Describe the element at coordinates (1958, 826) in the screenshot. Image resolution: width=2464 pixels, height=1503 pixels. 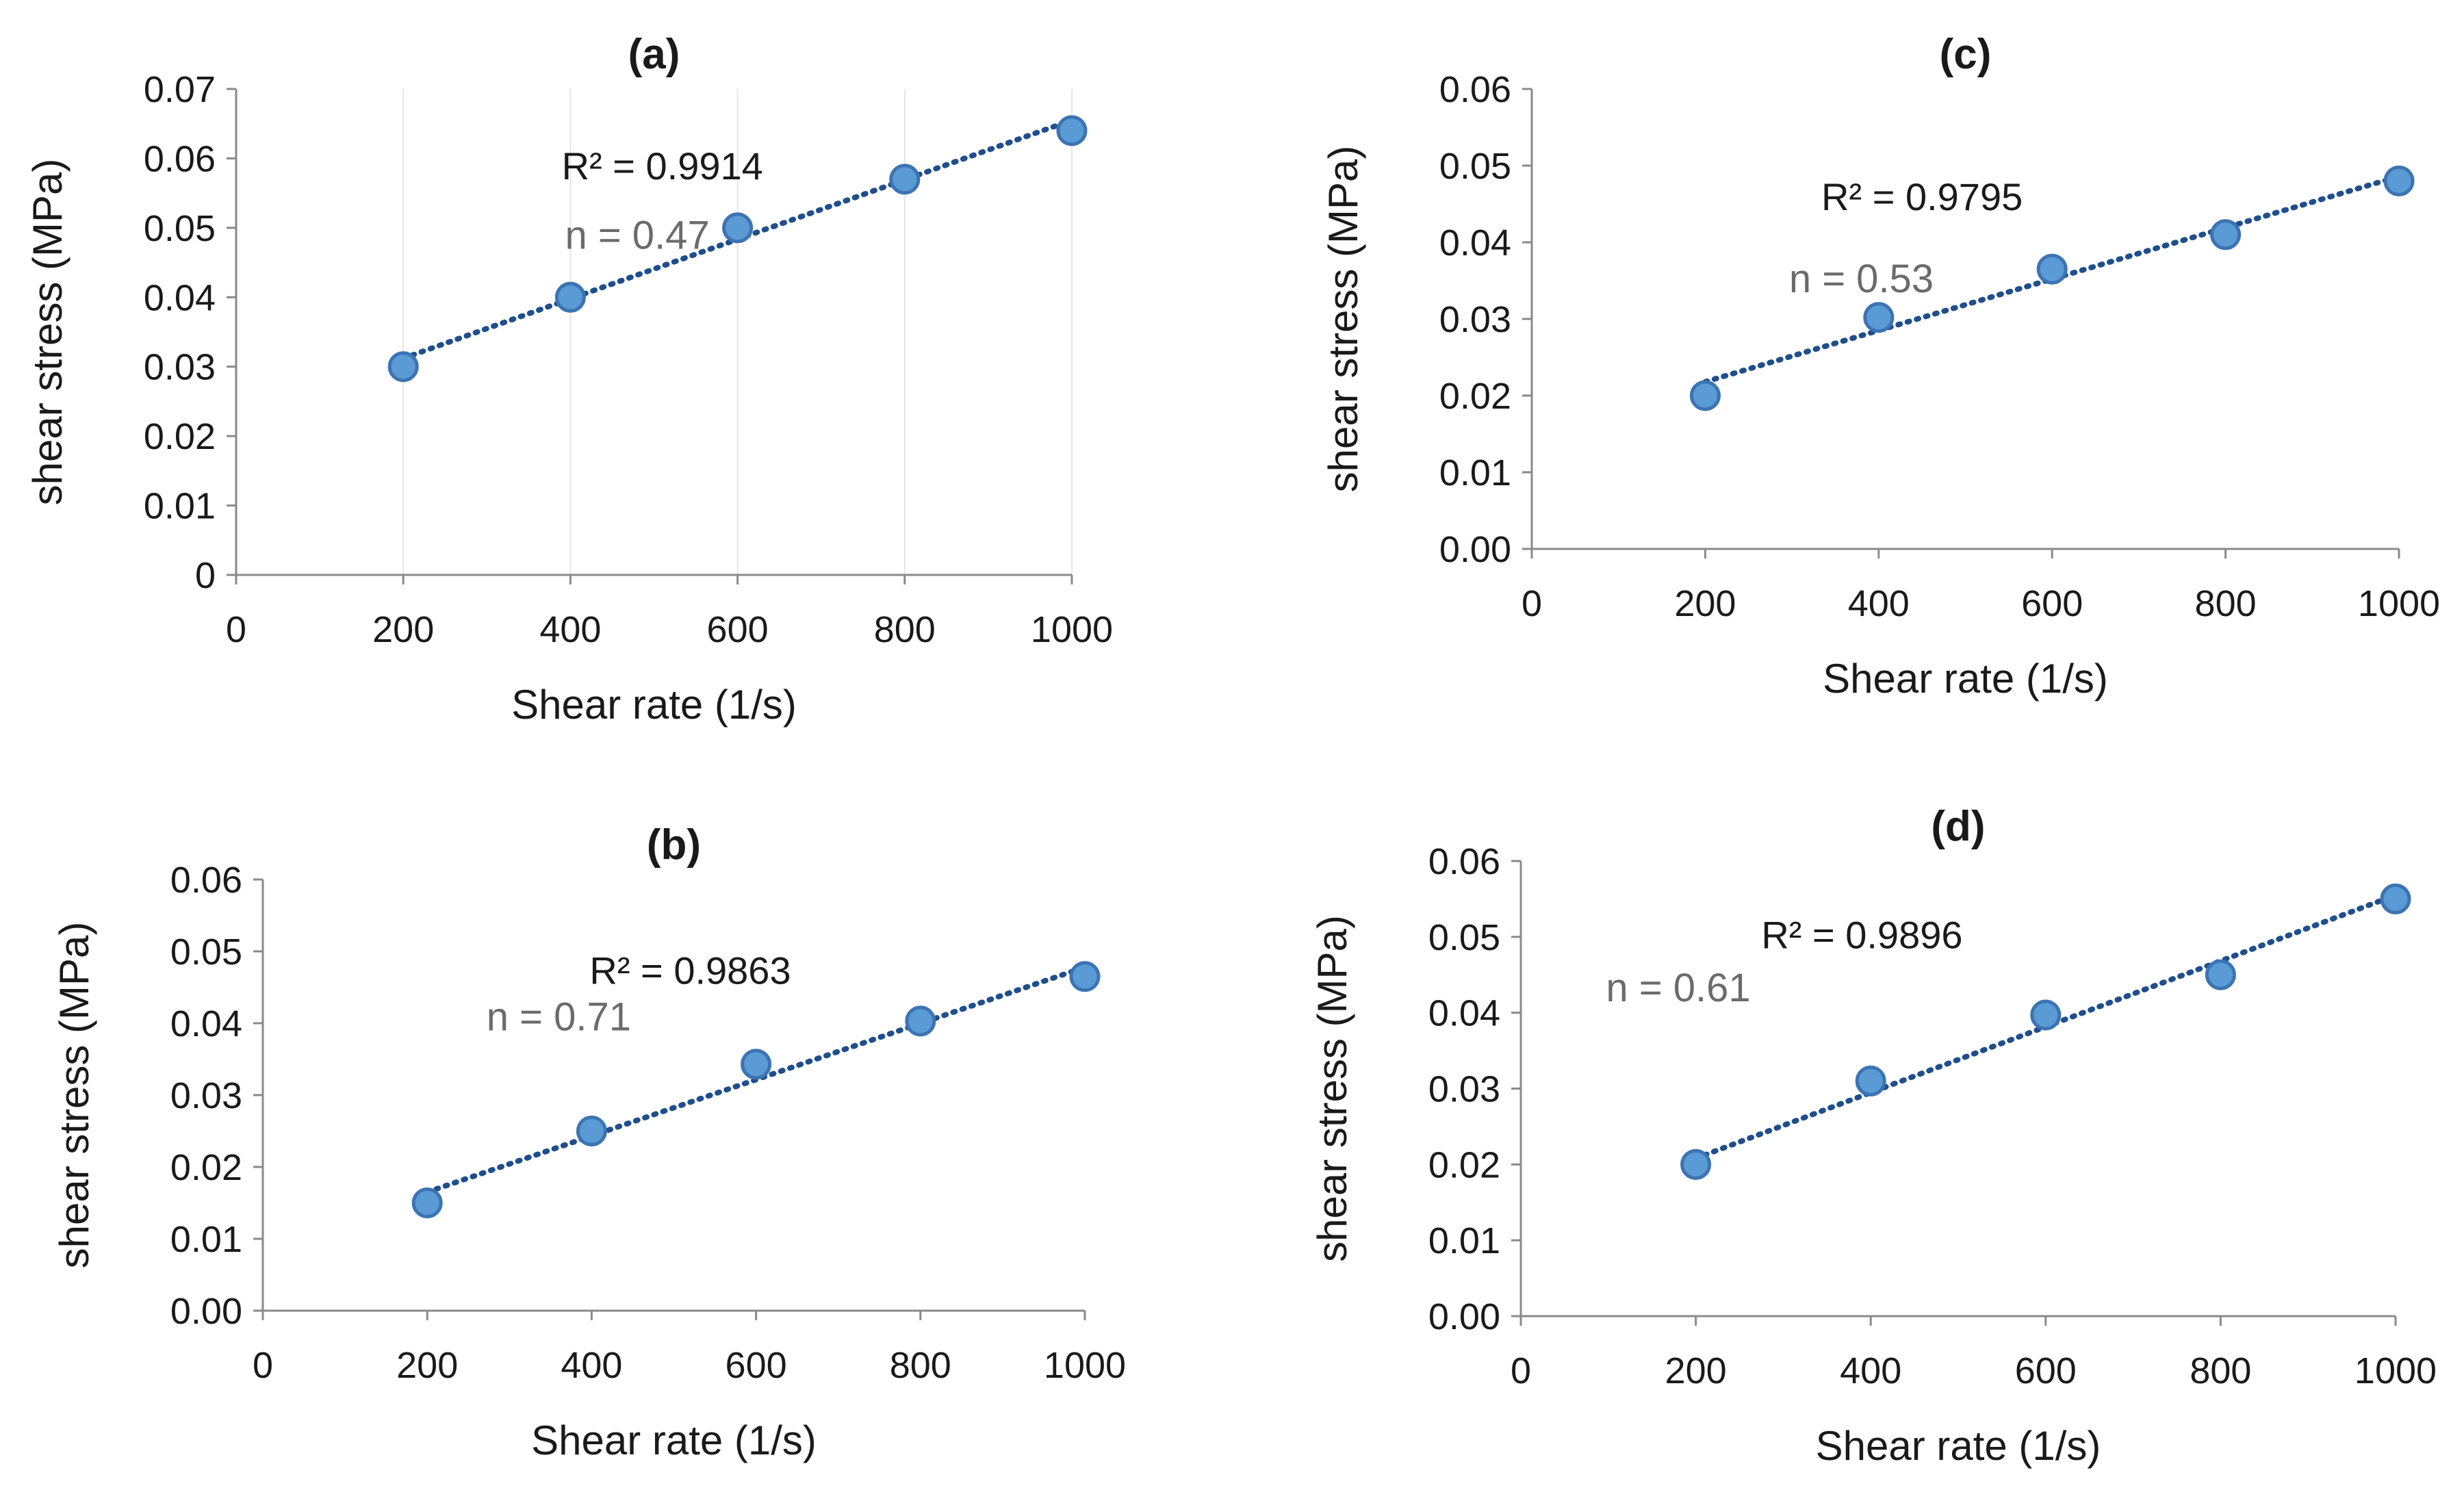
I see `chart-d-title: (d)` at that location.